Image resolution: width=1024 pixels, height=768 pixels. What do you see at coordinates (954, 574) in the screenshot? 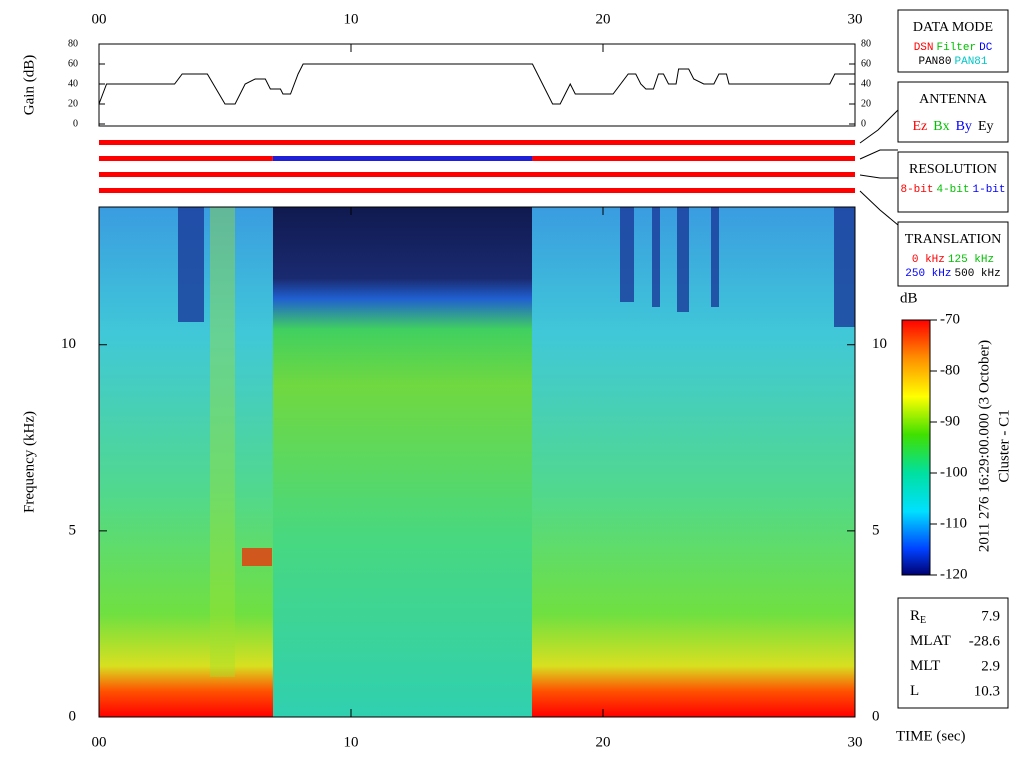
I see `colorbar-tick-label: -120` at bounding box center [954, 574].